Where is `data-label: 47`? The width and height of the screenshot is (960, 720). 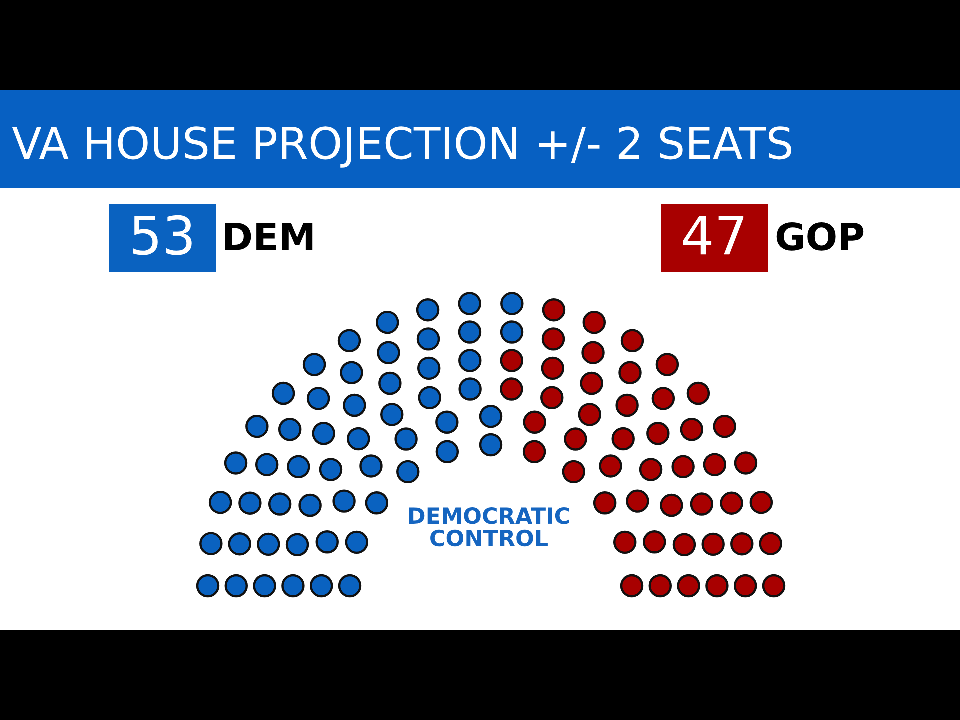 data-label: 47 is located at coordinates (714, 235).